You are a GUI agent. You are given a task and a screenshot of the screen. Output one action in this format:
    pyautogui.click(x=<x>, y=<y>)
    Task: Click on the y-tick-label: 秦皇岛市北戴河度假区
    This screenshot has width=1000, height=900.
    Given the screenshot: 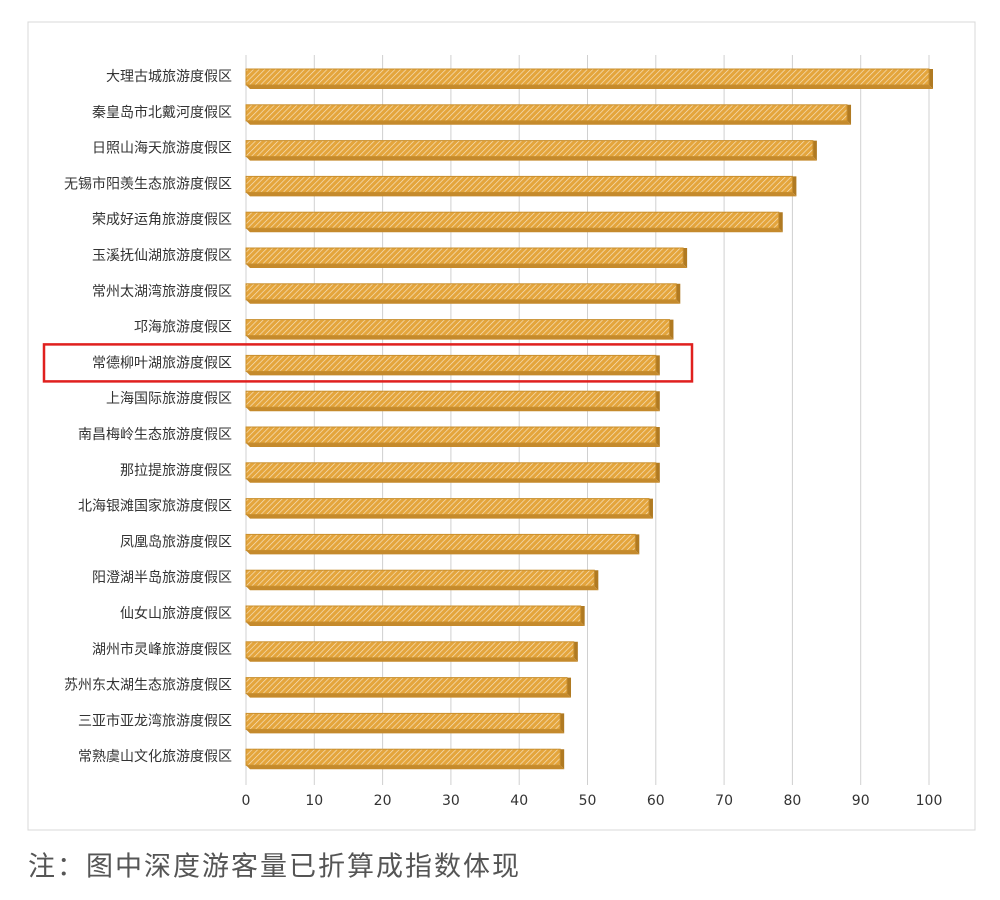 What is the action you would take?
    pyautogui.click(x=162, y=112)
    